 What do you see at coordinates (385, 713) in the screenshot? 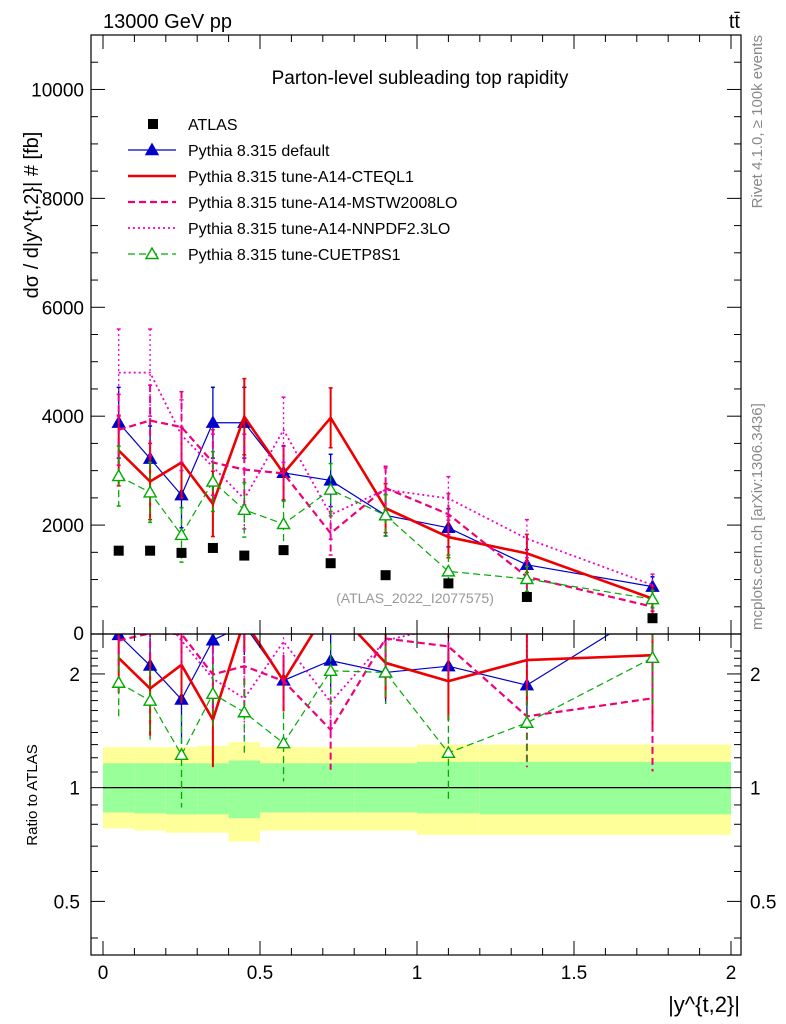
I see `ratio-series-layer` at bounding box center [385, 713].